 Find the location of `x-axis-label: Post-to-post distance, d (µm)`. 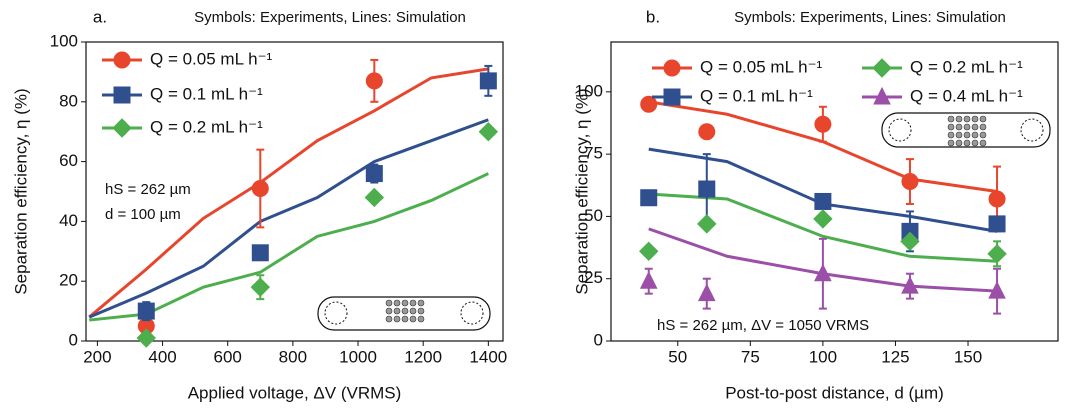

x-axis-label: Post-to-post distance, d (µm) is located at coordinates (834, 392).